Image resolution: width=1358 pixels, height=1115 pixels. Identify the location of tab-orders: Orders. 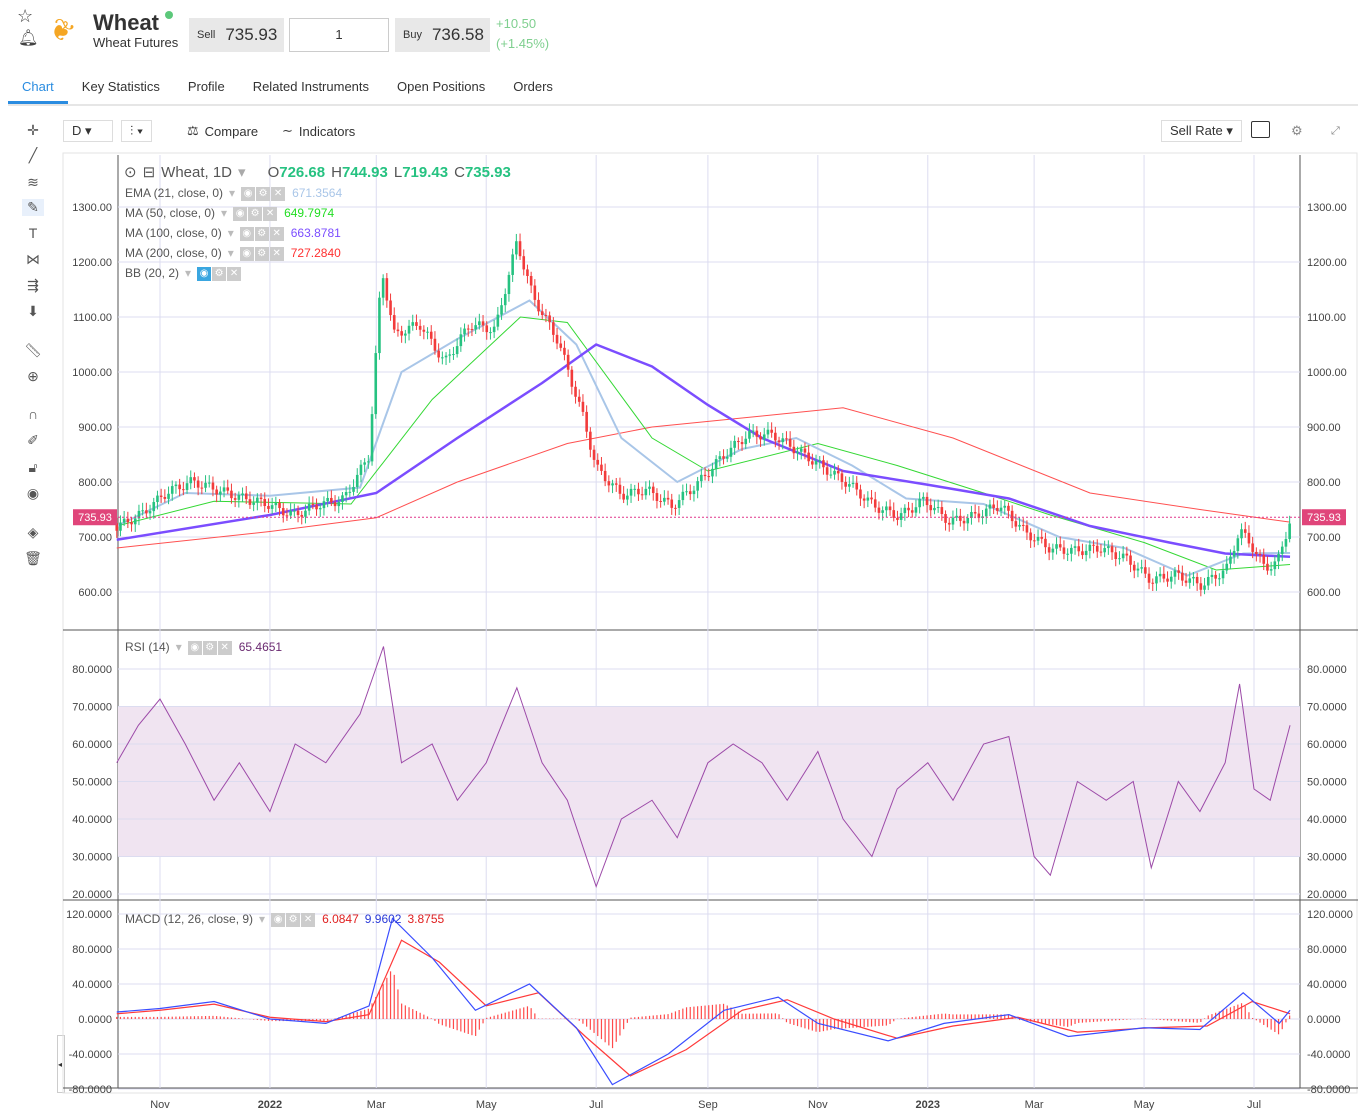
(533, 86).